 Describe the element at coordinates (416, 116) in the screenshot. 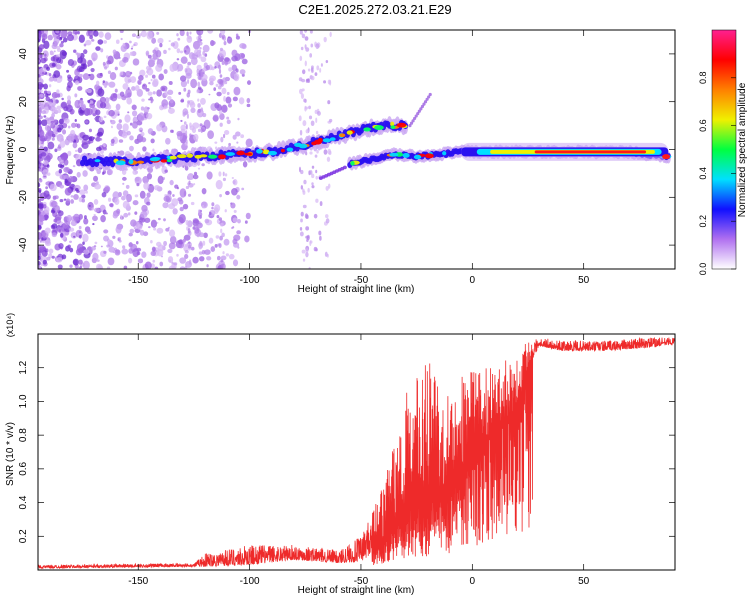

I see `streak` at that location.